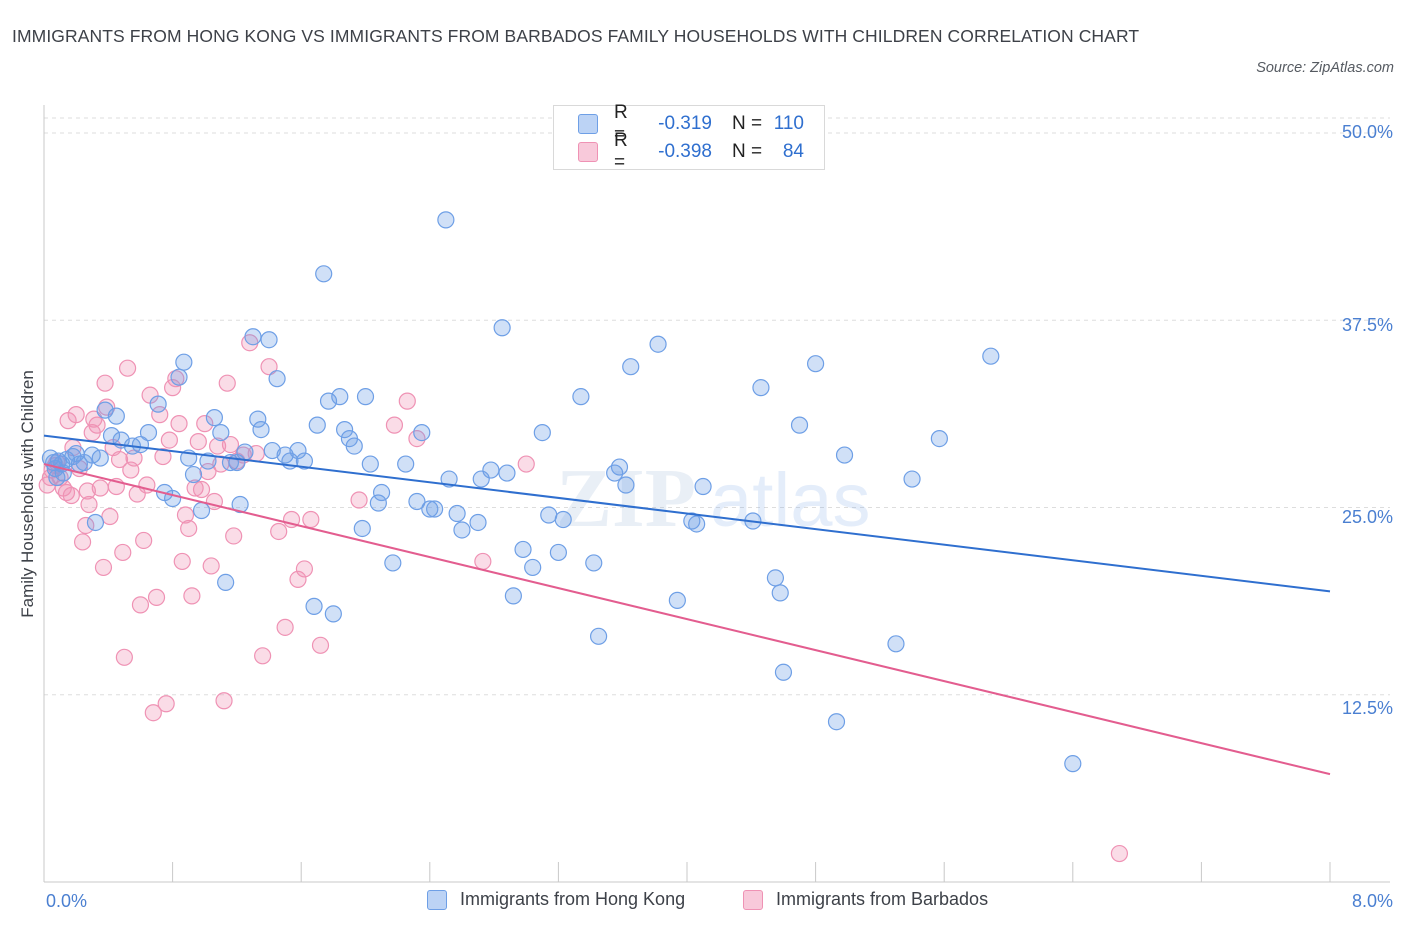 This screenshot has height=930, width=1406. Describe the element at coordinates (865, 899) in the screenshot. I see `bottom-legend-barbados: Immigrants from Barbados` at that location.